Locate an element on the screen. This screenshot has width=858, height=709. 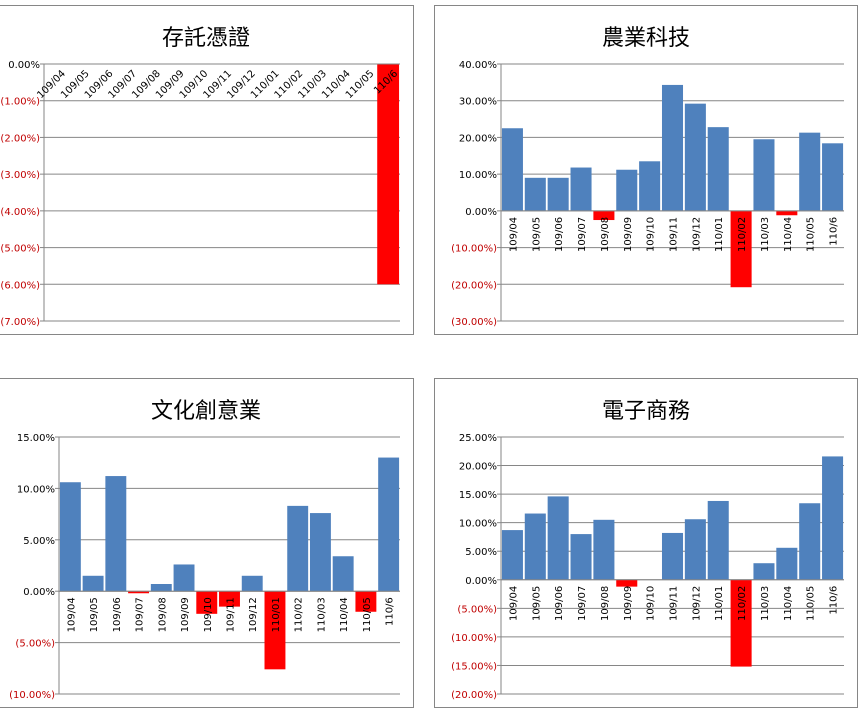
x-tick-label: 109/07 is located at coordinates (582, 234).